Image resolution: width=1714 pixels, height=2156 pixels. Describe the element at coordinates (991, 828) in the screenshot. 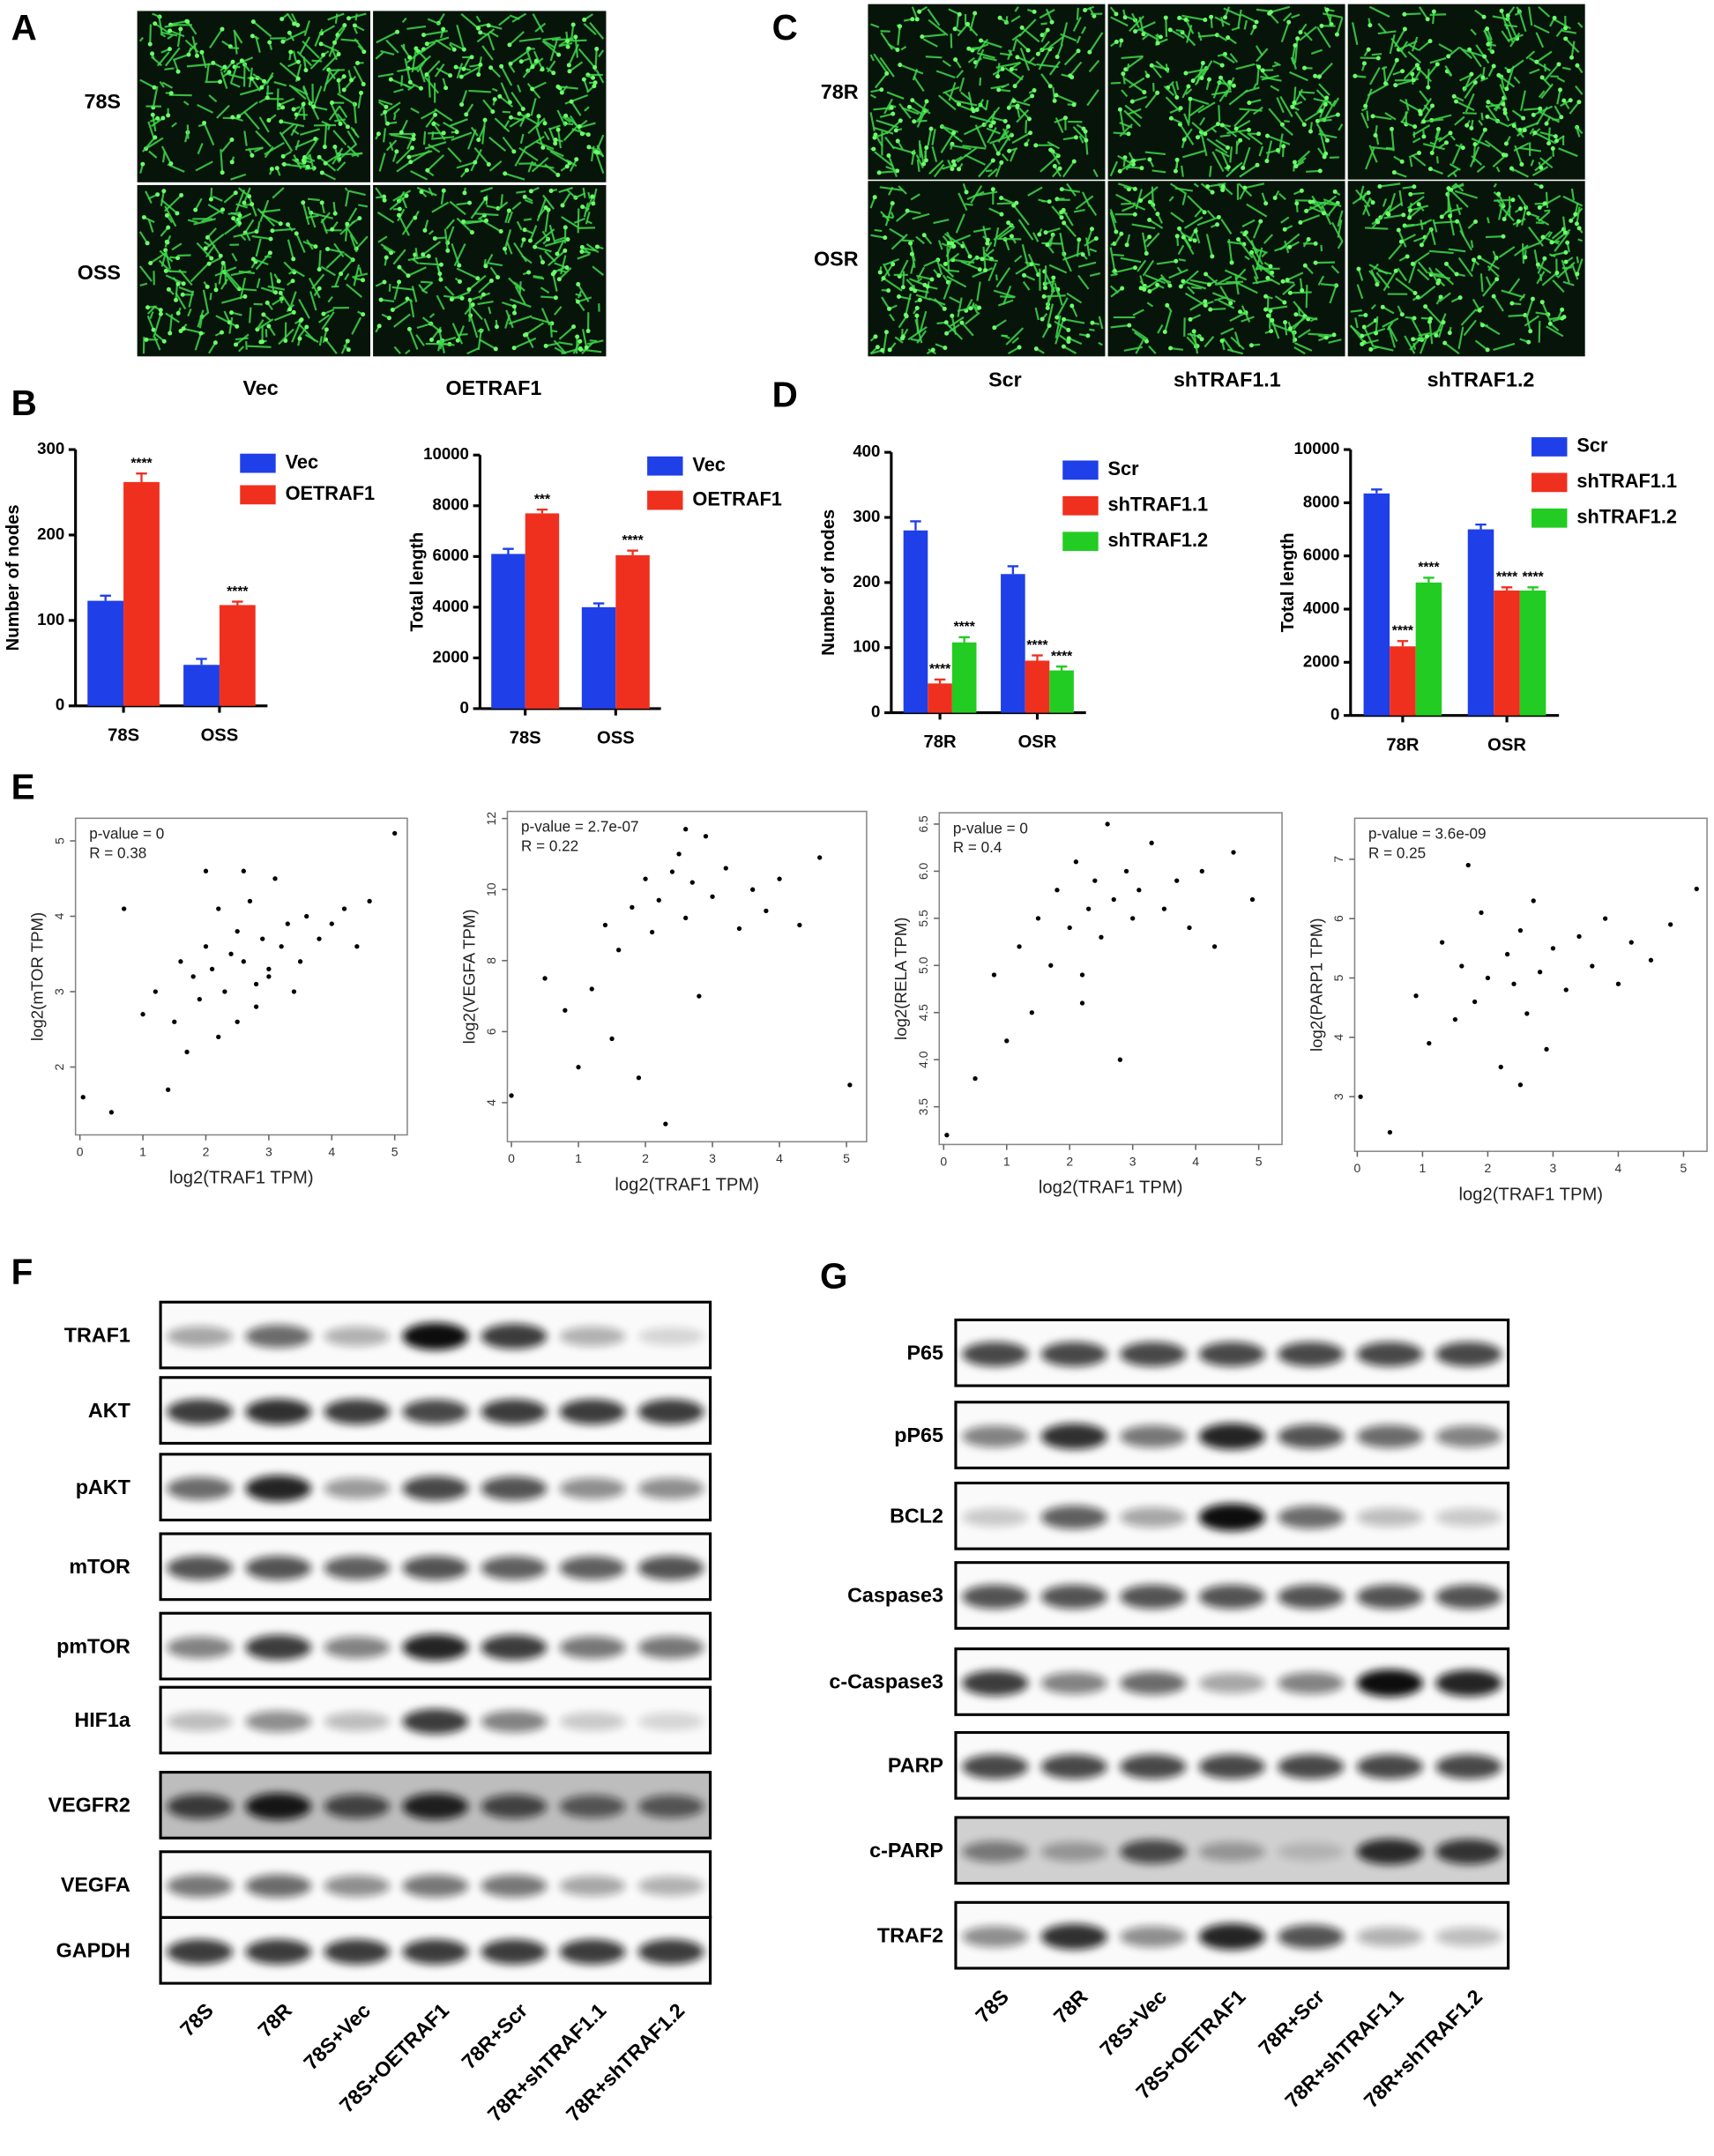

I see `annotation: p-value = 0` at that location.